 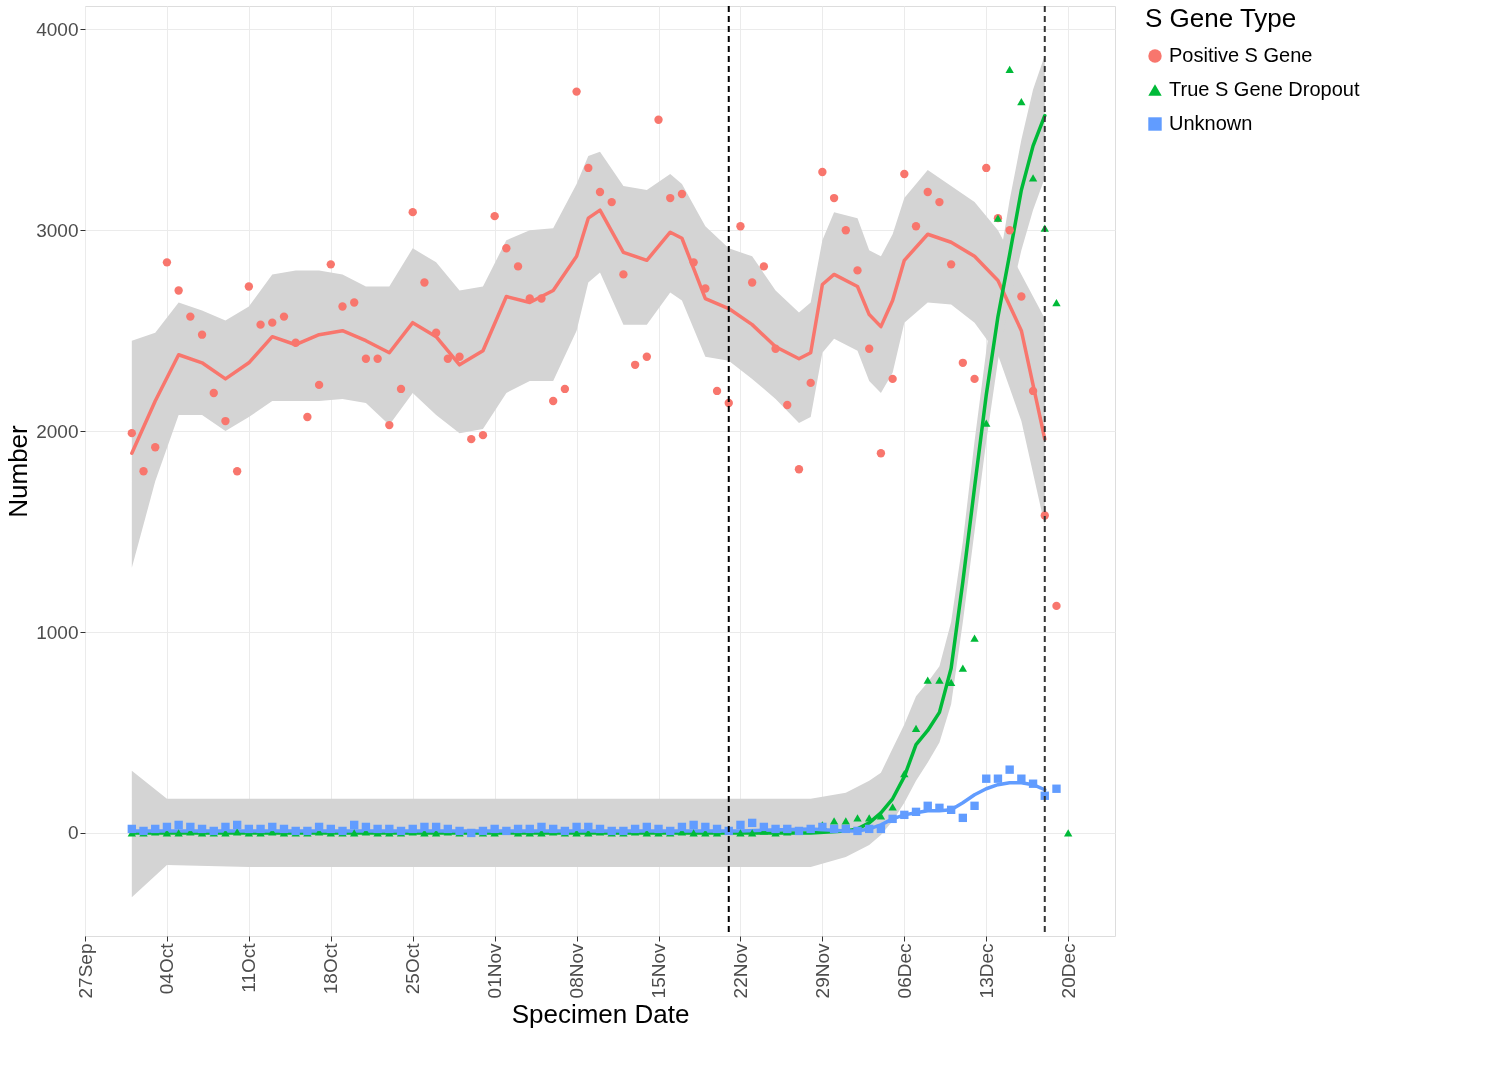 I want to click on legend-label: Positive S Gene, so click(x=1241, y=55).